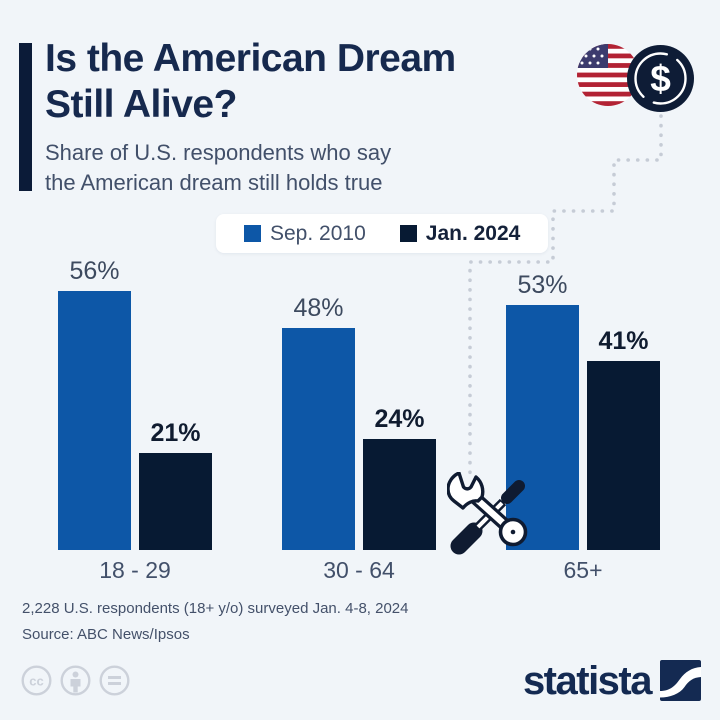  I want to click on bar-2024: 41%, so click(623, 438).